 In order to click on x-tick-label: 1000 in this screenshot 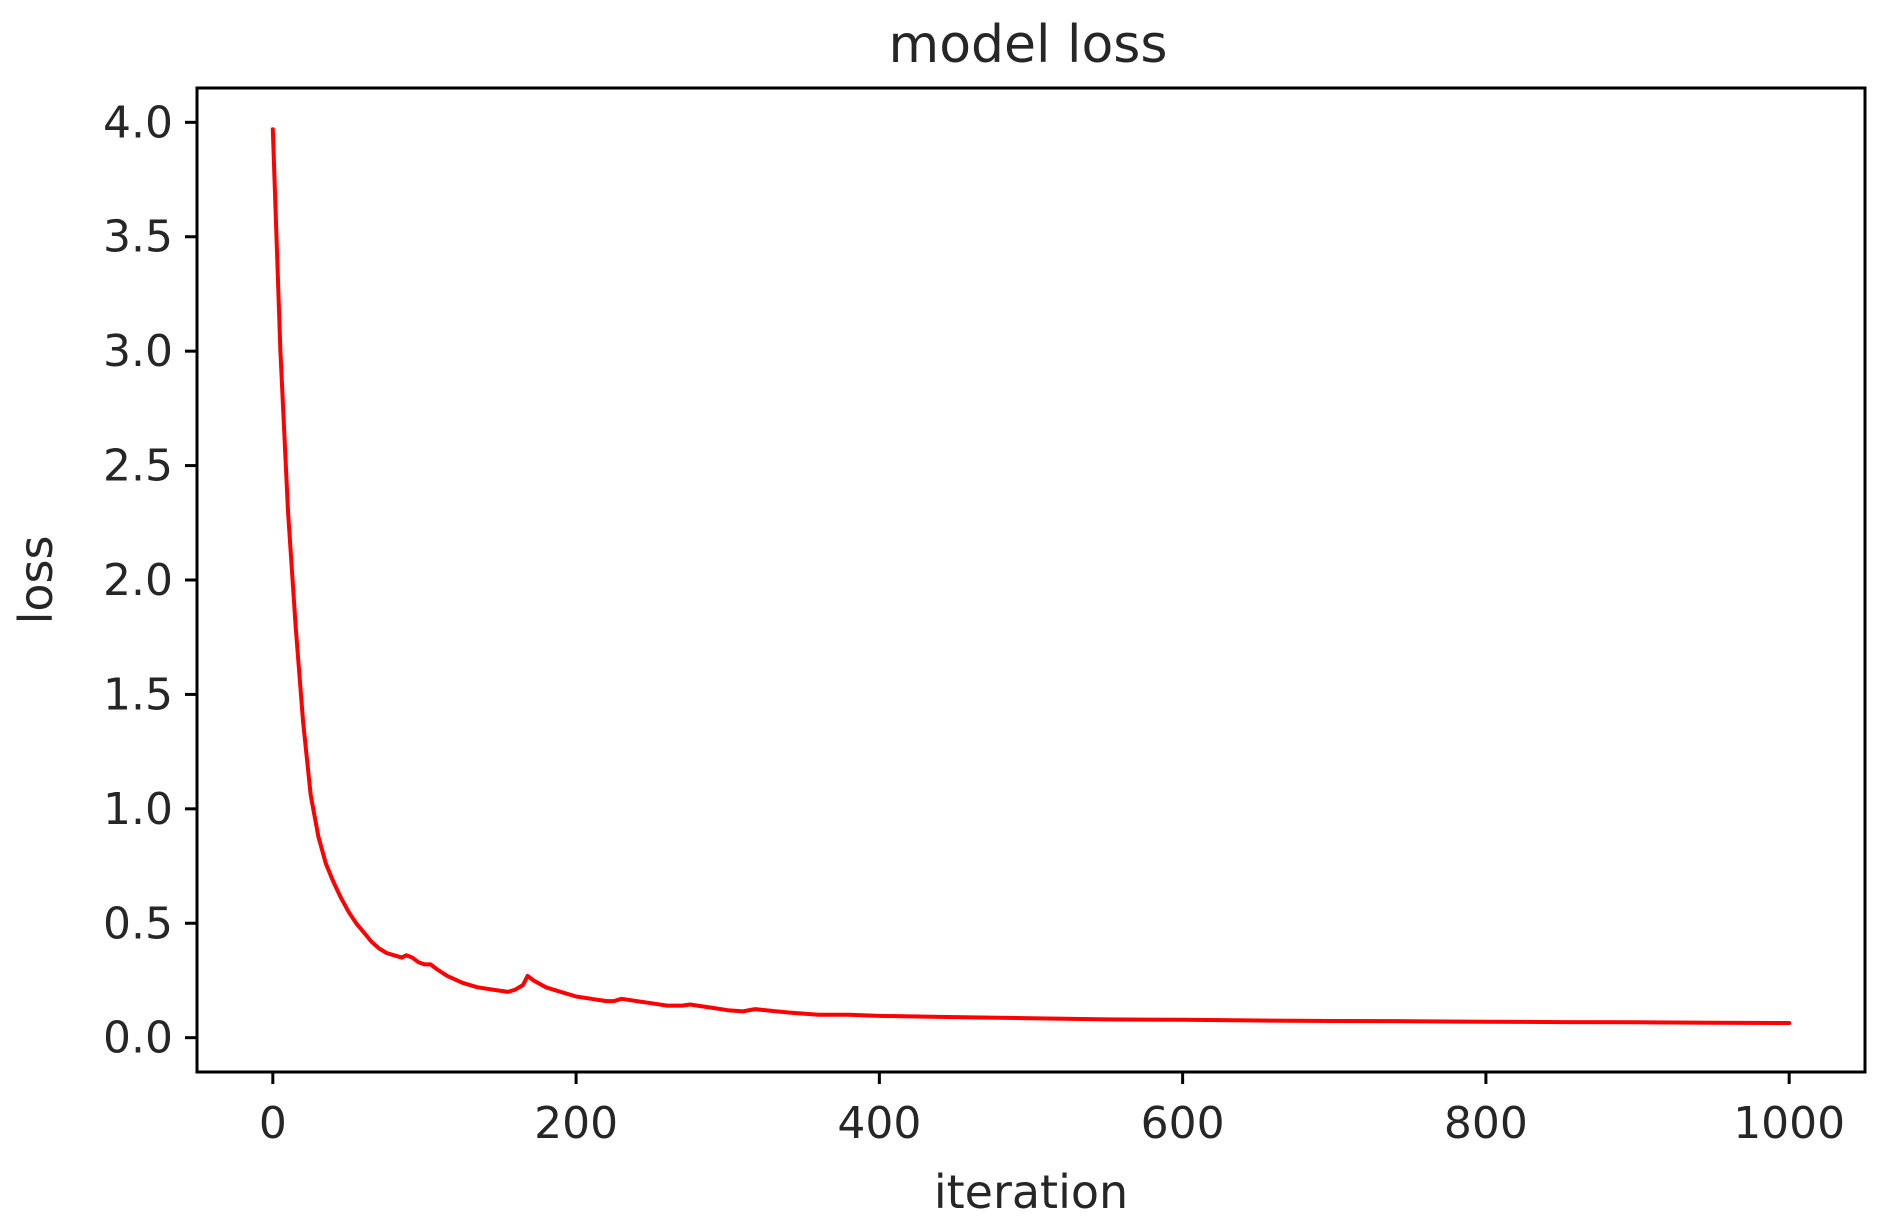, I will do `click(1789, 1123)`.